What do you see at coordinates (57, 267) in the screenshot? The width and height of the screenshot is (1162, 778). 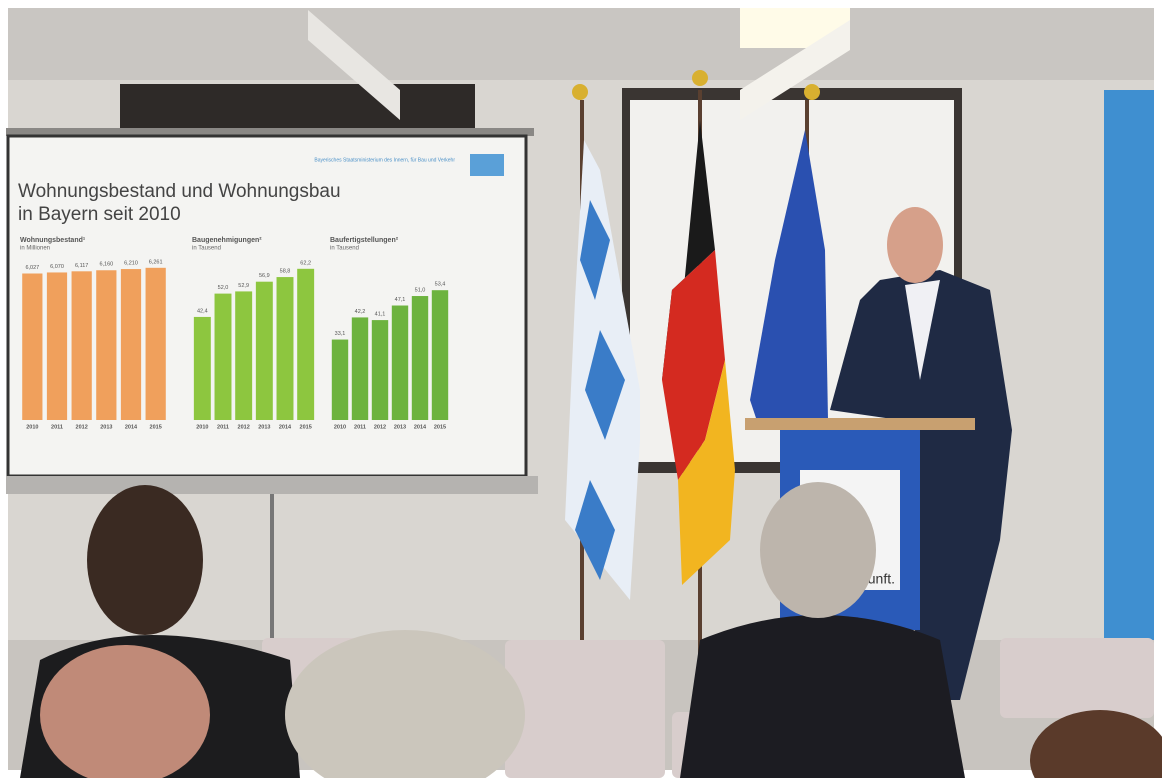 I see `value-label: 6,070` at bounding box center [57, 267].